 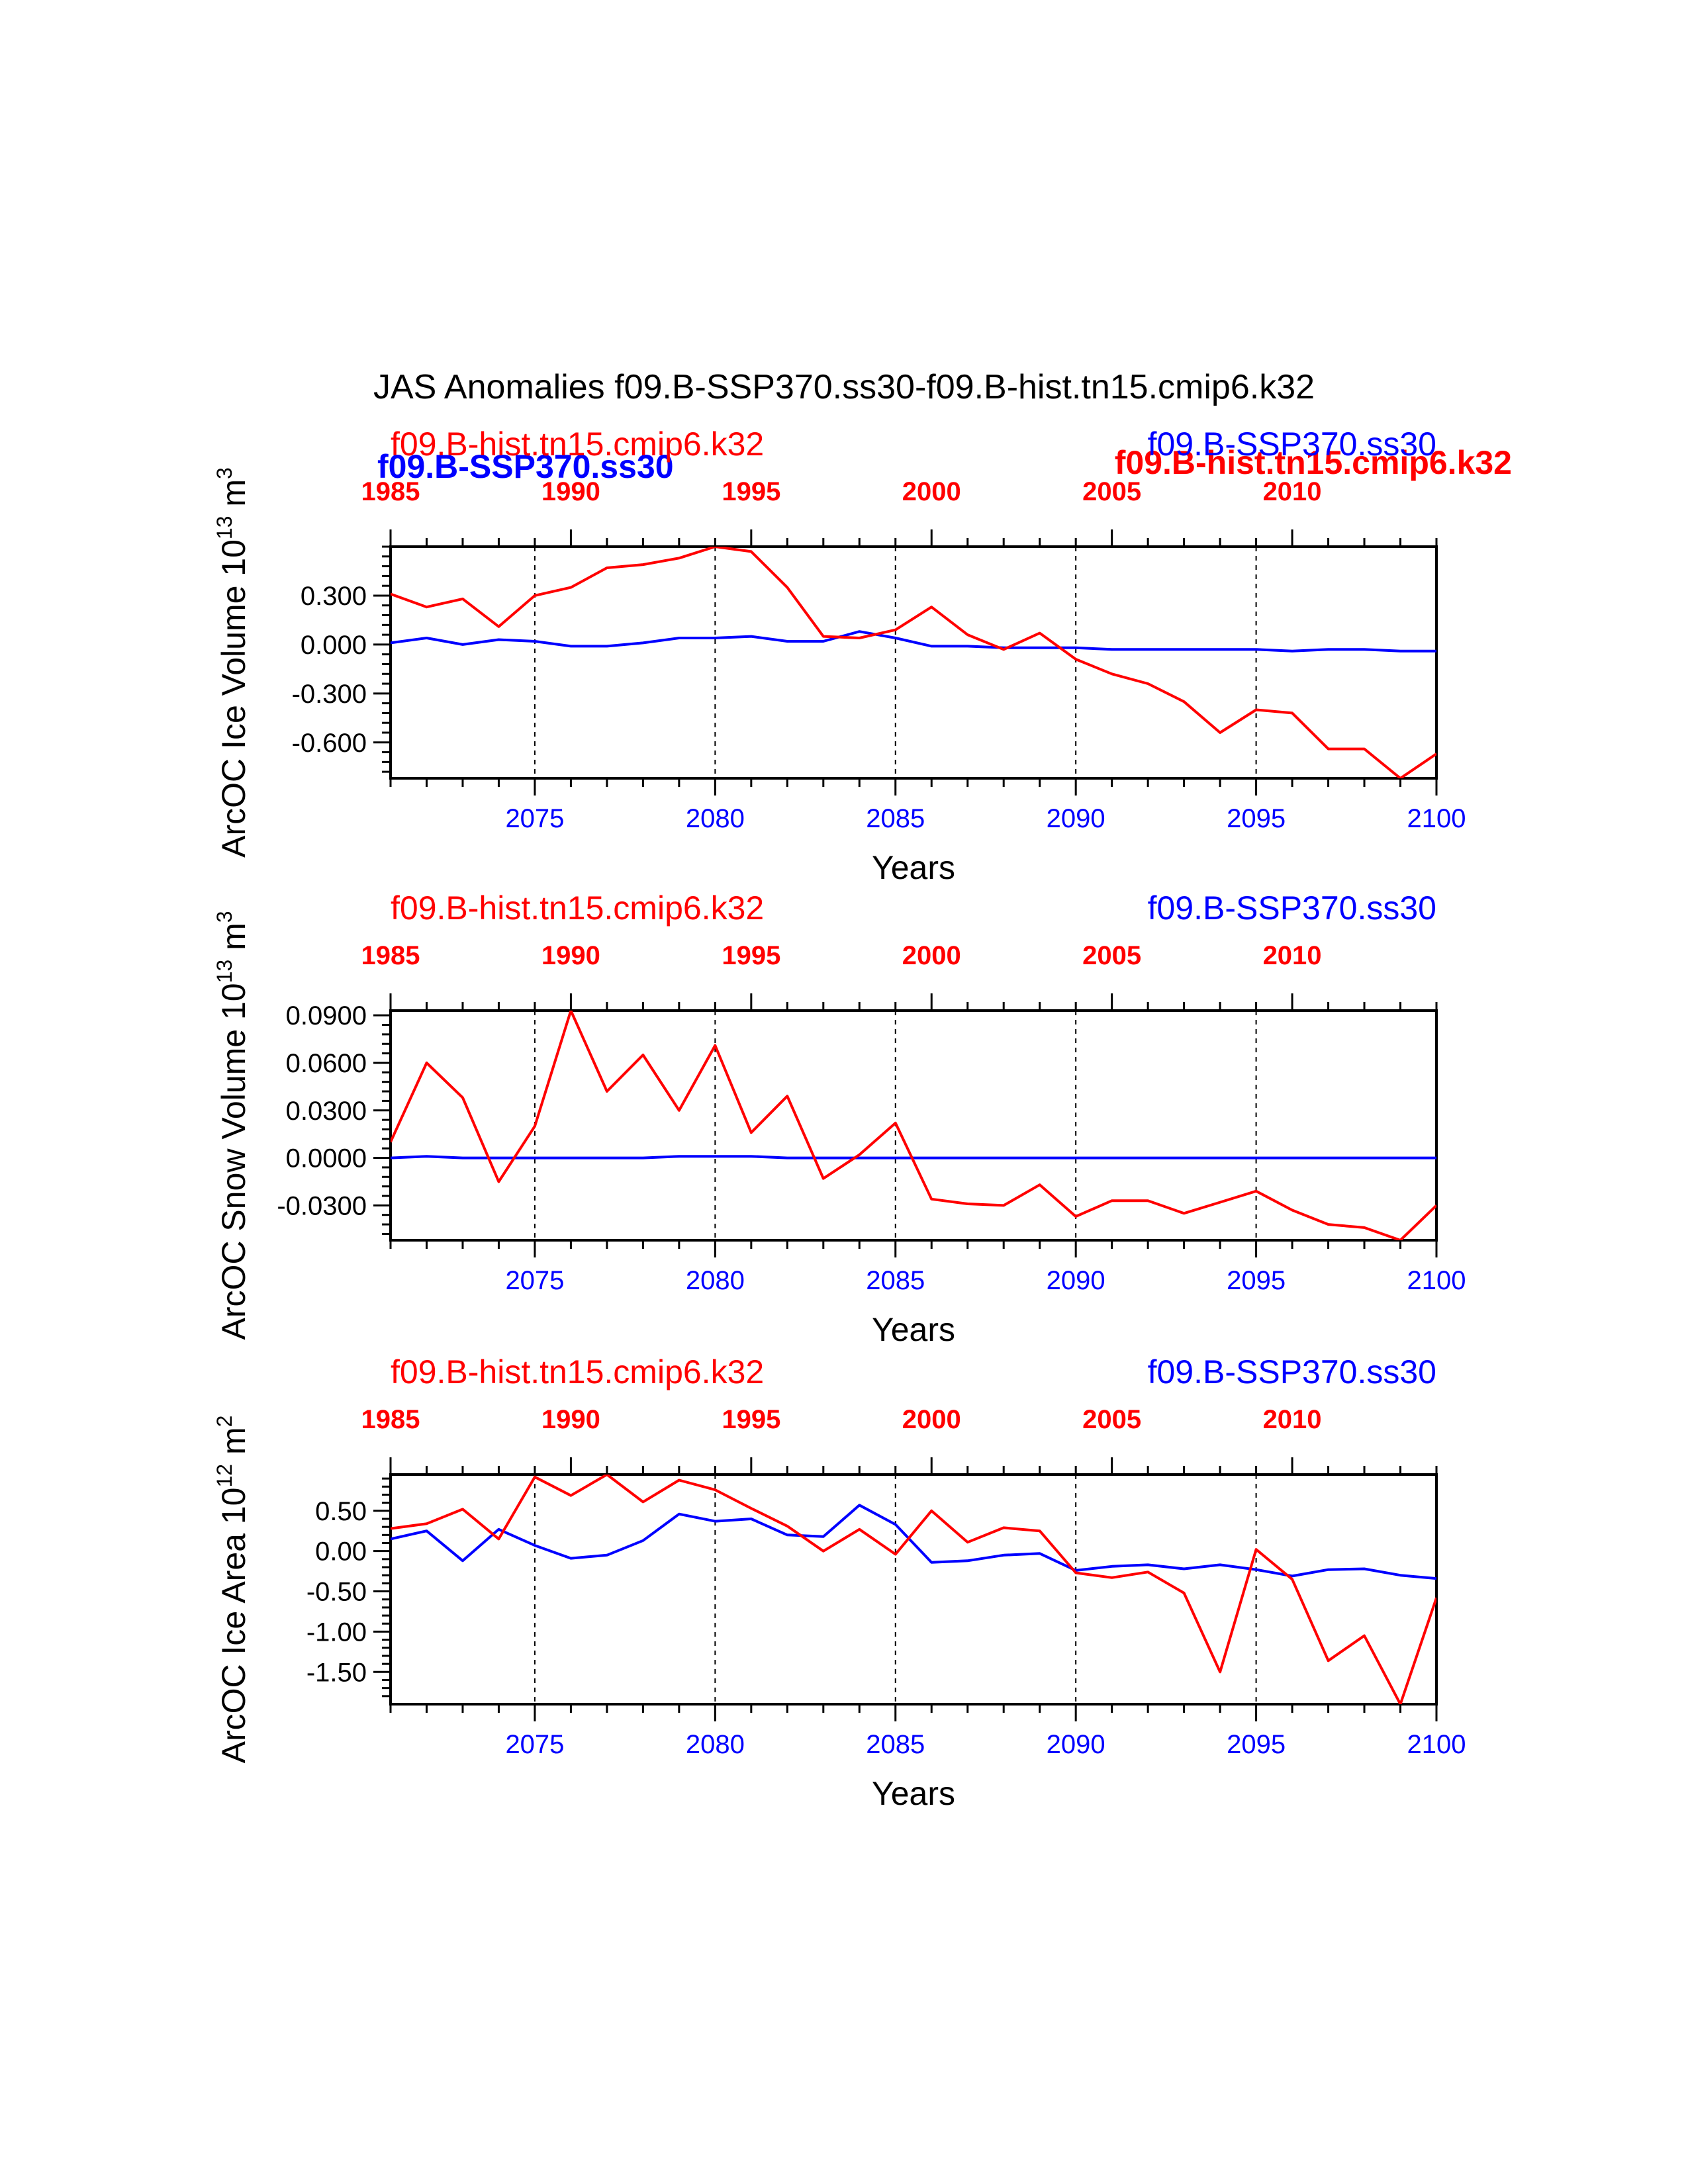 I want to click on y-tick-label: -1.00, so click(x=336, y=1632).